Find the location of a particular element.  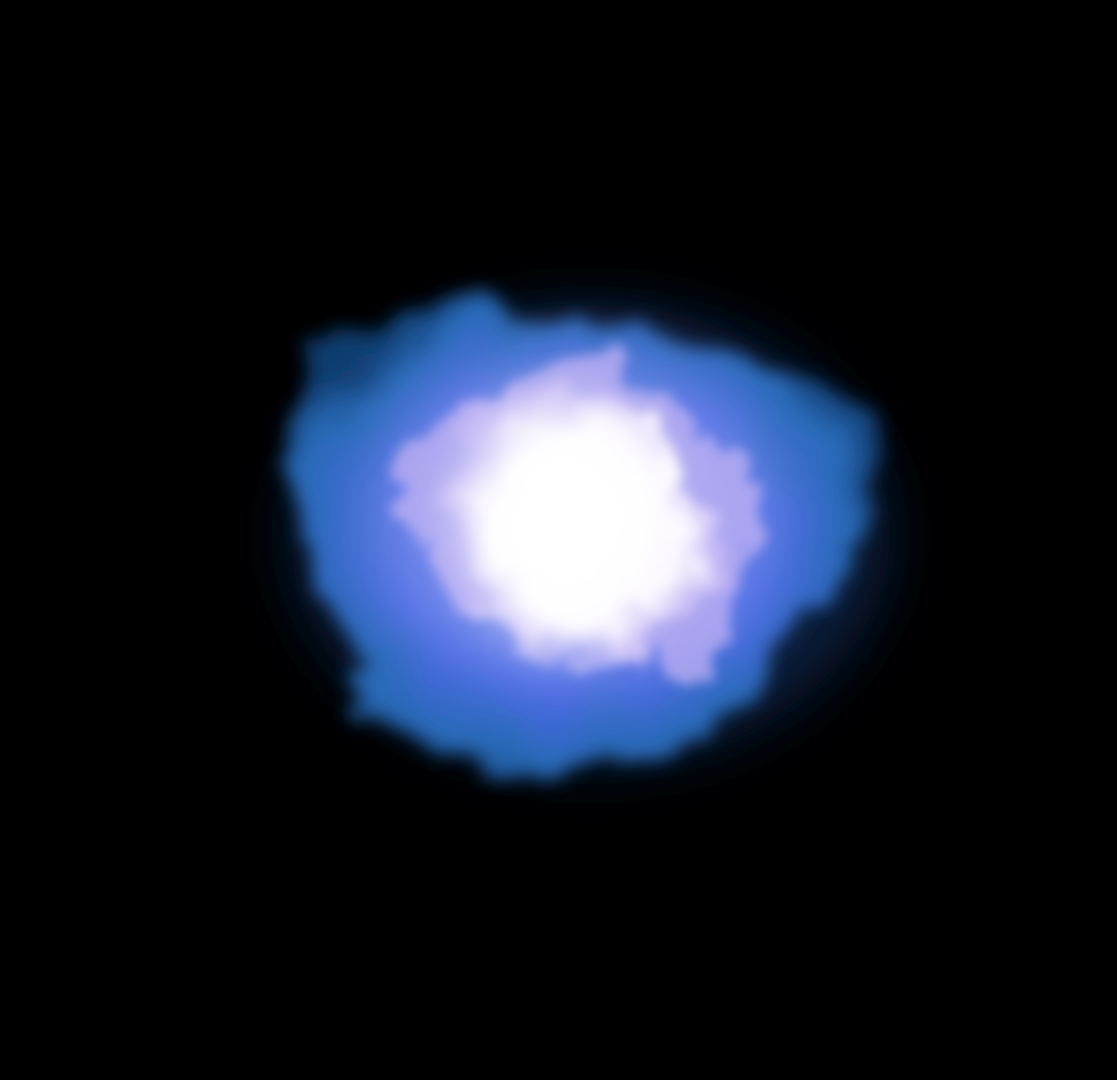

core-highlight is located at coordinates (560, 520).